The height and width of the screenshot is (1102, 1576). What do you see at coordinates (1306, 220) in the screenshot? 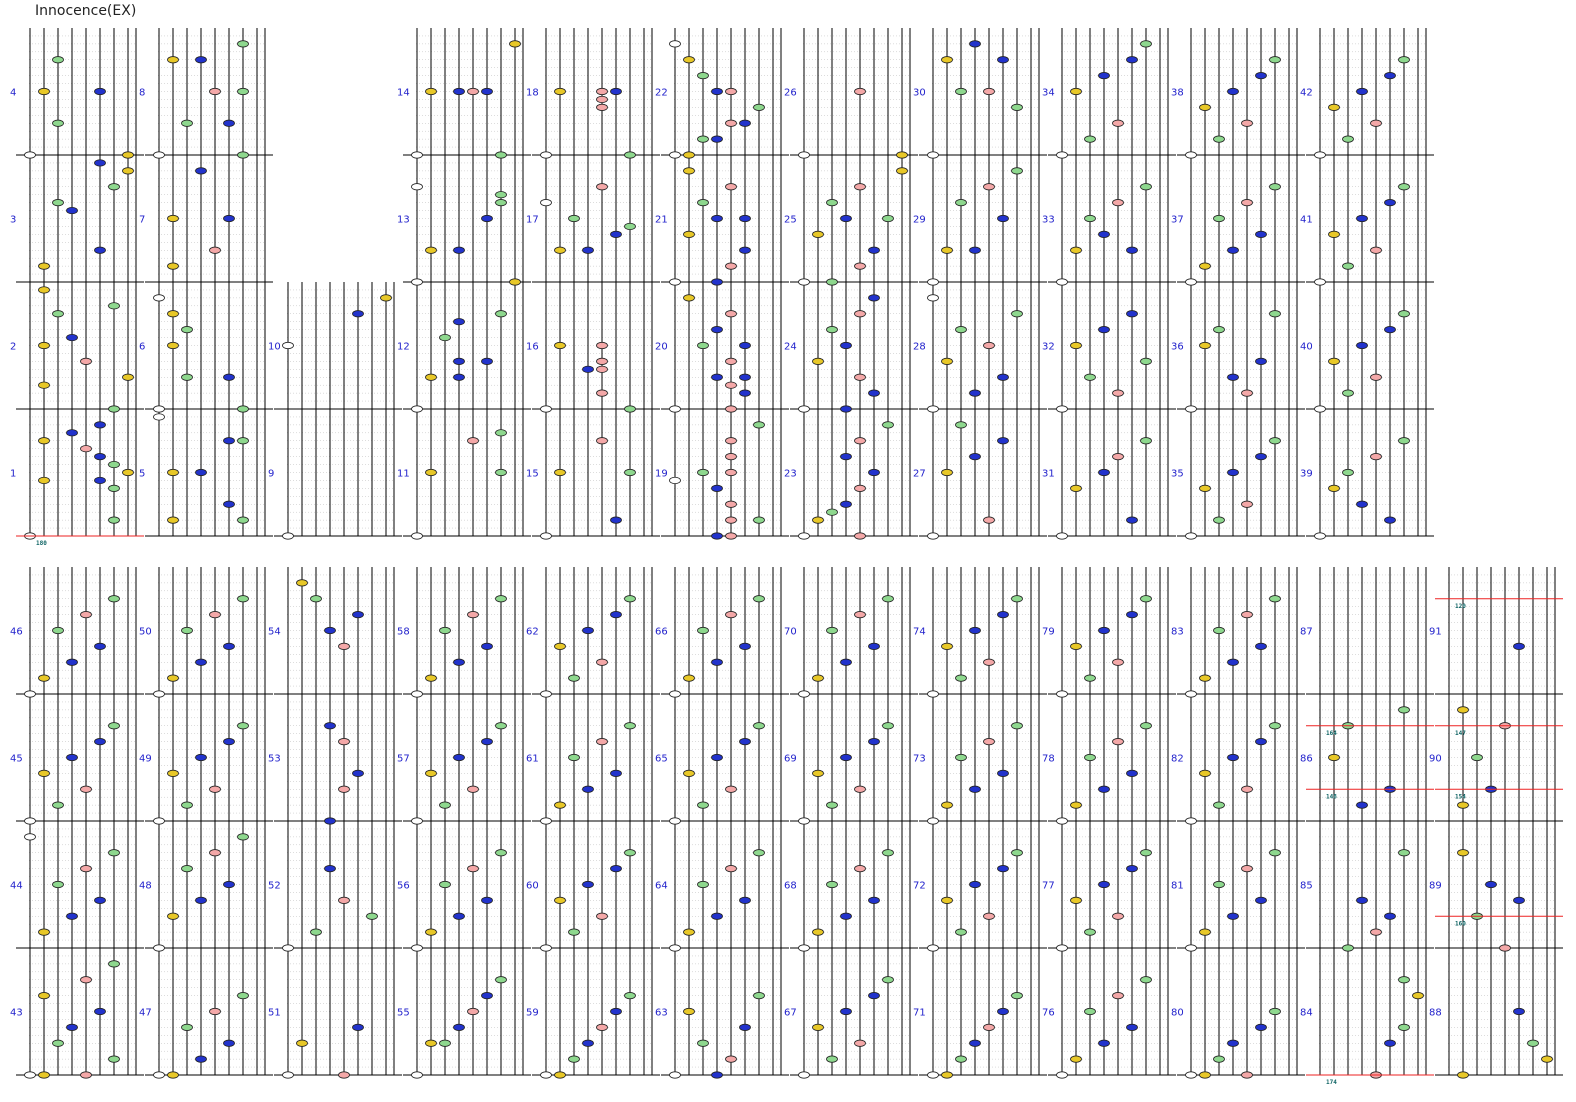
I see `measure-number: 41` at bounding box center [1306, 220].